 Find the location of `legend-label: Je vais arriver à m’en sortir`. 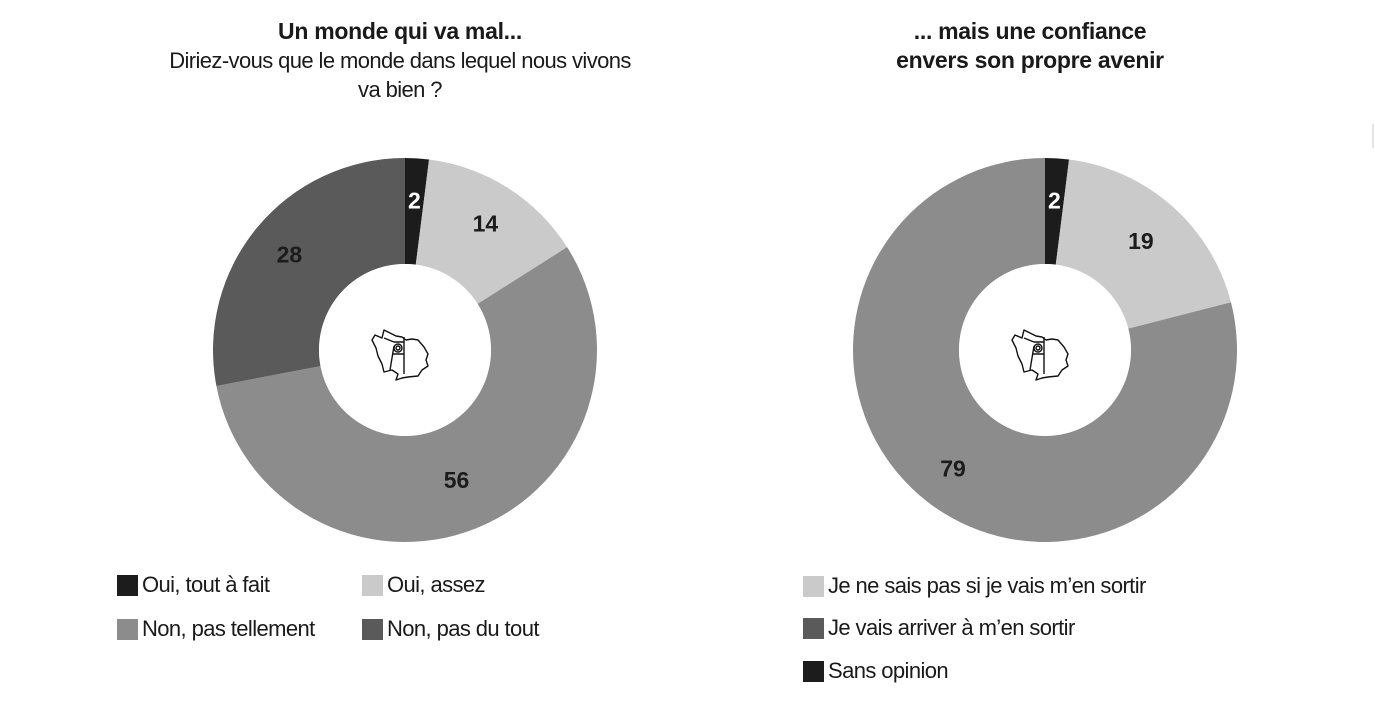

legend-label: Je vais arriver à m’en sortir is located at coordinates (951, 627).